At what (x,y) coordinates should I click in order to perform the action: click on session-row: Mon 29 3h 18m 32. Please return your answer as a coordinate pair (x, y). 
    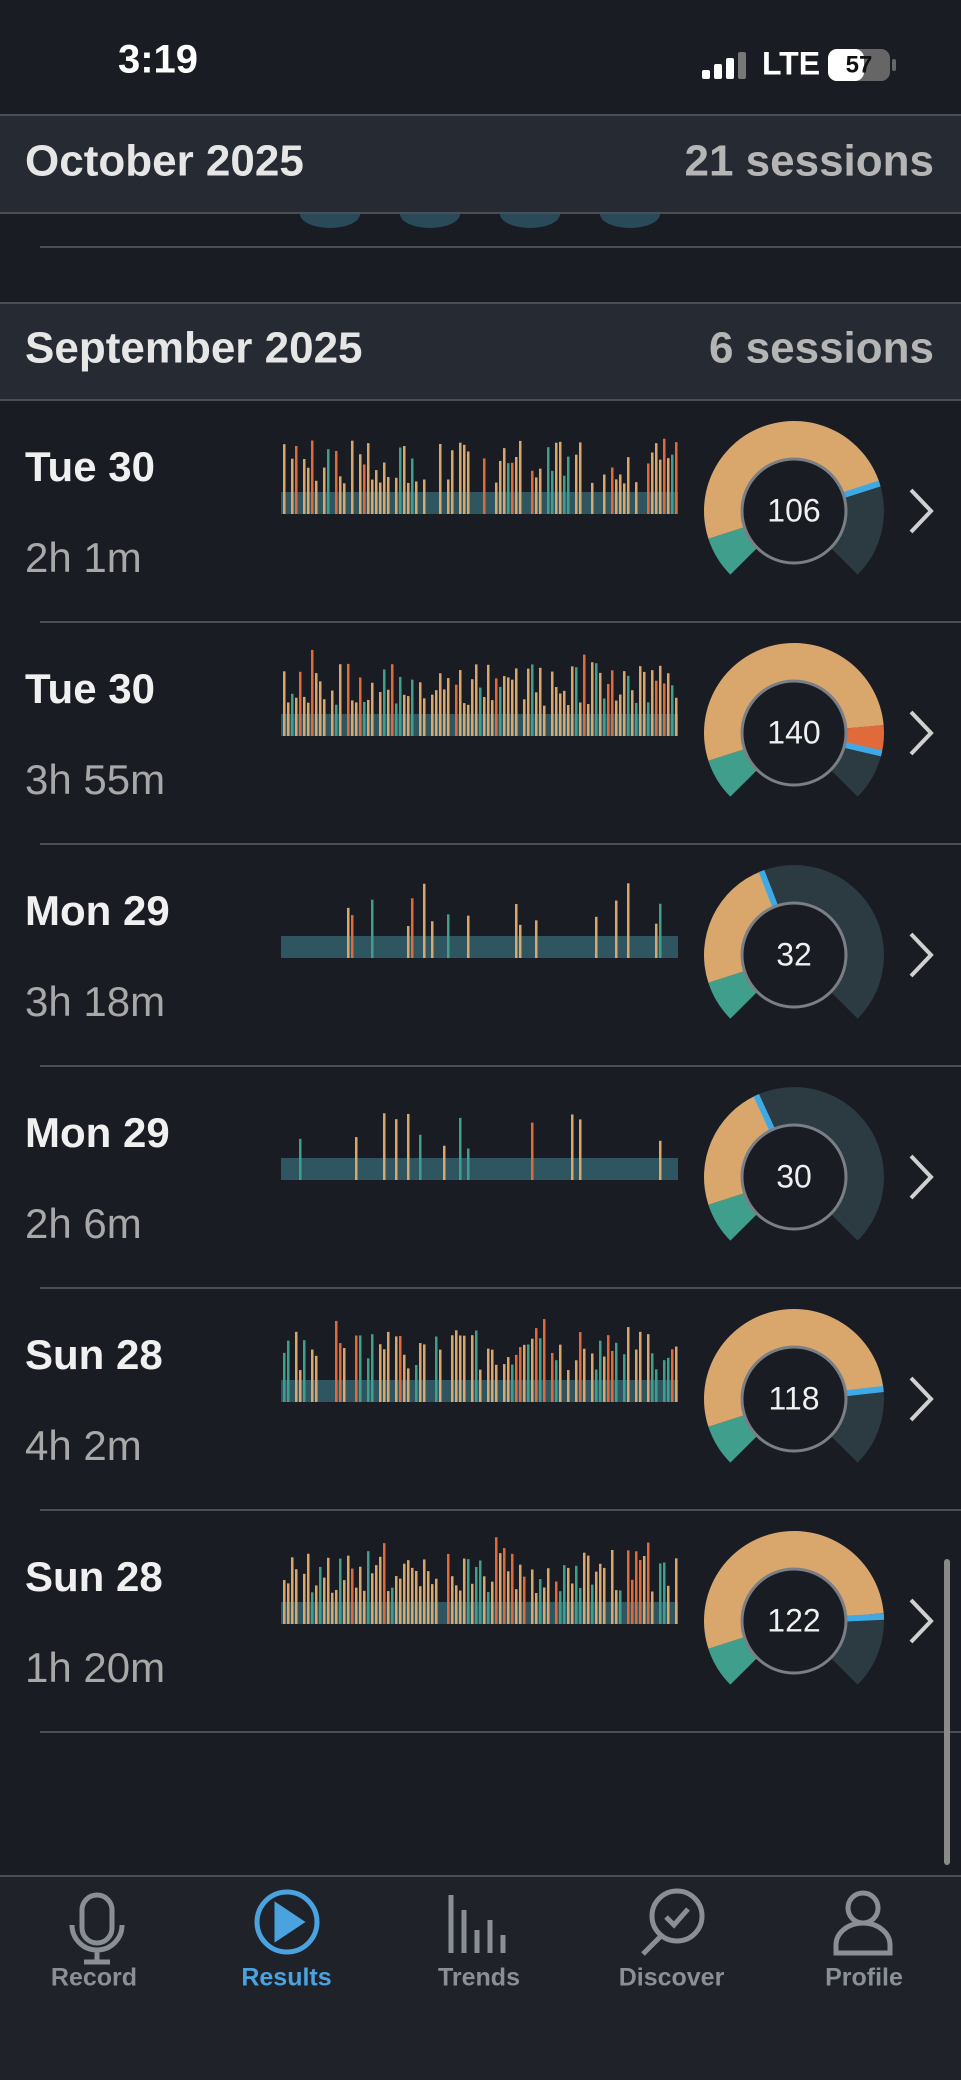
    Looking at the image, I should click on (480, 955).